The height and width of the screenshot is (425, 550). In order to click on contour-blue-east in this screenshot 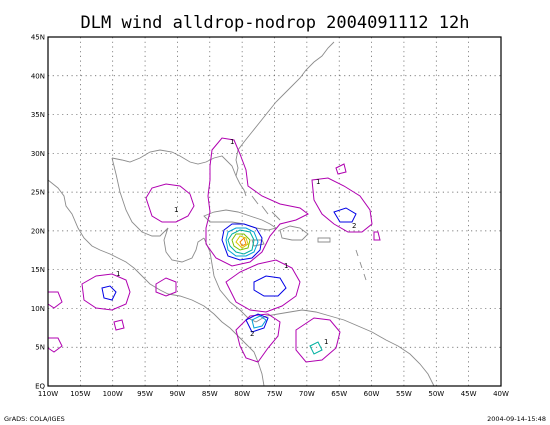, I will do `click(345, 215)`.